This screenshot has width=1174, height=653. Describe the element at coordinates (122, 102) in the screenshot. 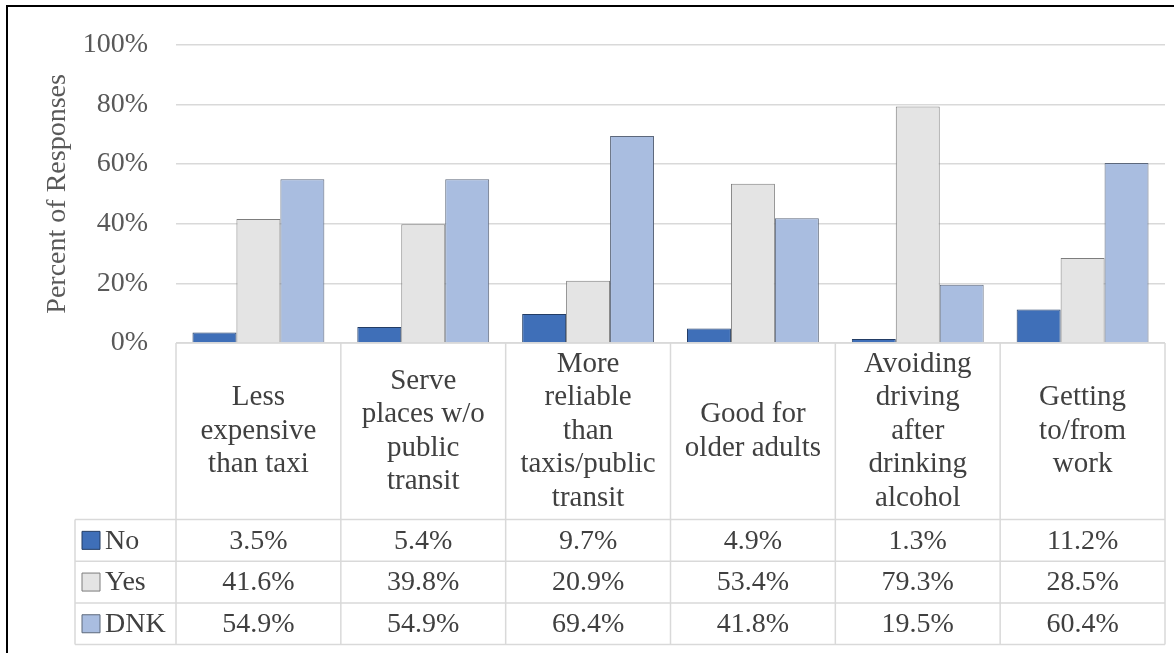

I see `y-tick-label: 80%` at that location.